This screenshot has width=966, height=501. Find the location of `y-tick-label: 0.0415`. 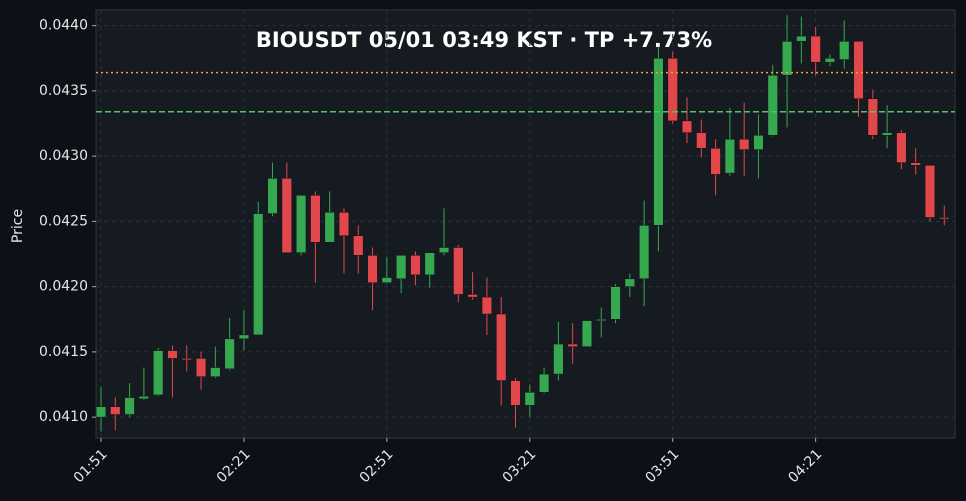

y-tick-label: 0.0415 is located at coordinates (63, 352).